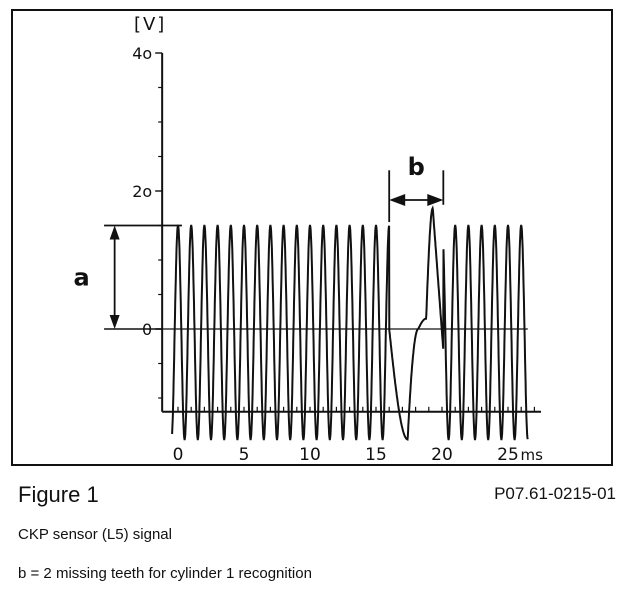 The width and height of the screenshot is (640, 596). Describe the element at coordinates (376, 455) in the screenshot. I see `x-tick-label: 15` at that location.